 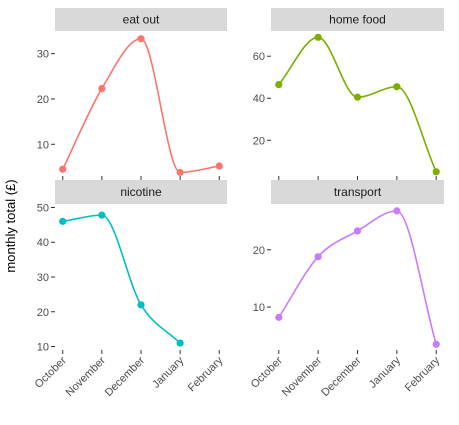 I want to click on facet-strip-label: eat out, so click(x=141, y=20).